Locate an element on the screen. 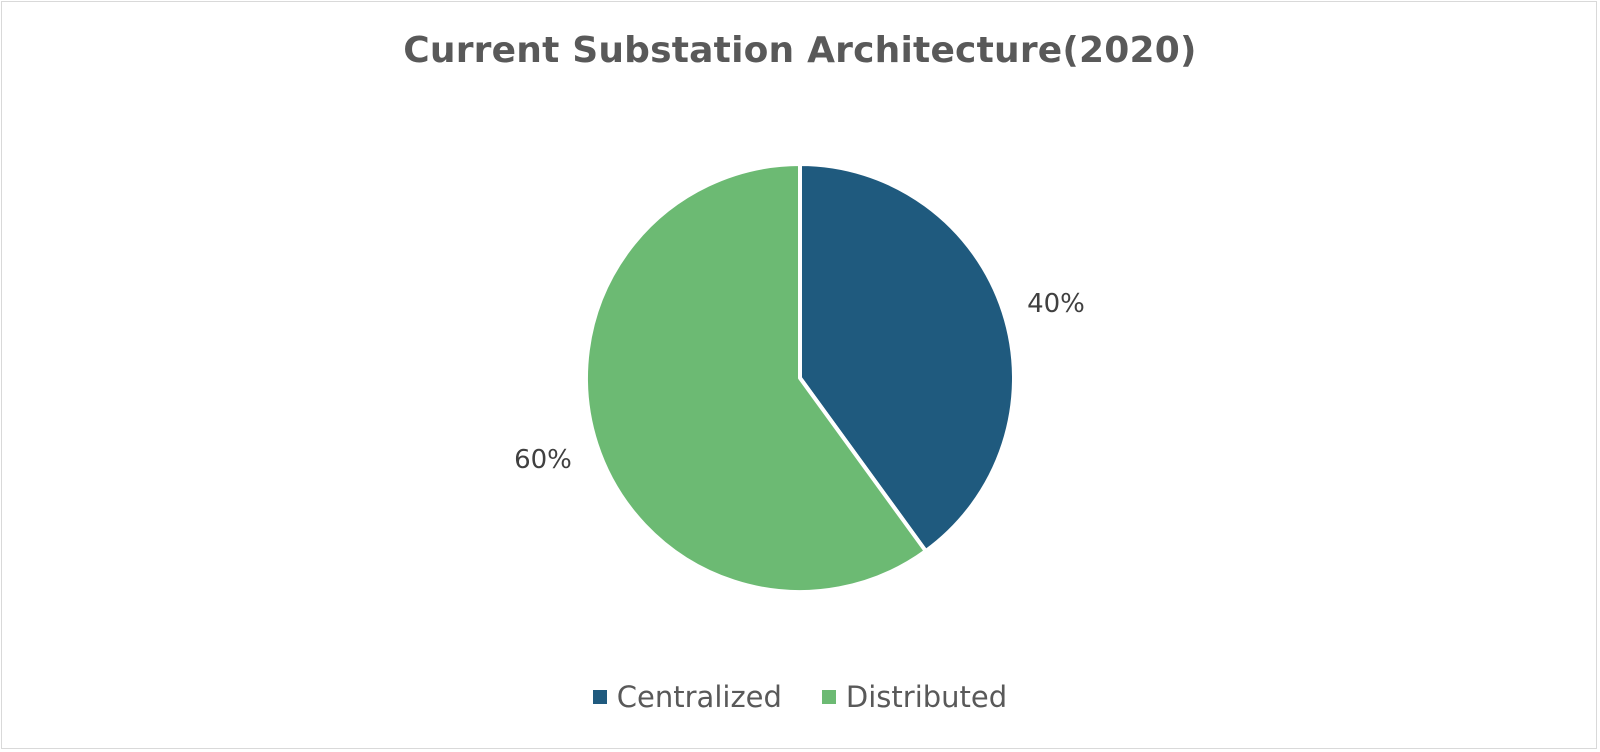  legend-item-centralized: Centralized is located at coordinates (687, 697).